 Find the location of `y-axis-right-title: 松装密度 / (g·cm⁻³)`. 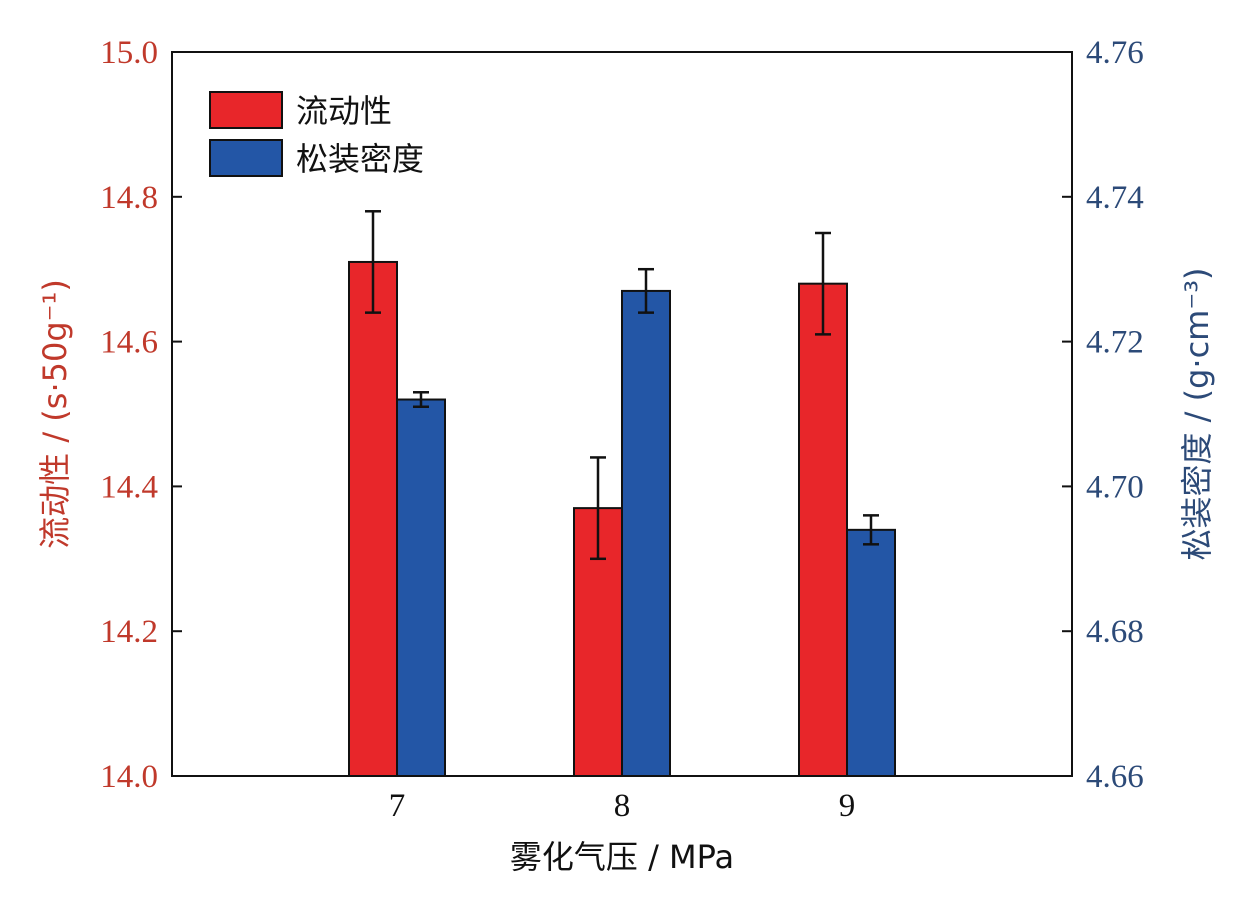

y-axis-right-title: 松装密度 / (g·cm⁻³) is located at coordinates (1197, 413).